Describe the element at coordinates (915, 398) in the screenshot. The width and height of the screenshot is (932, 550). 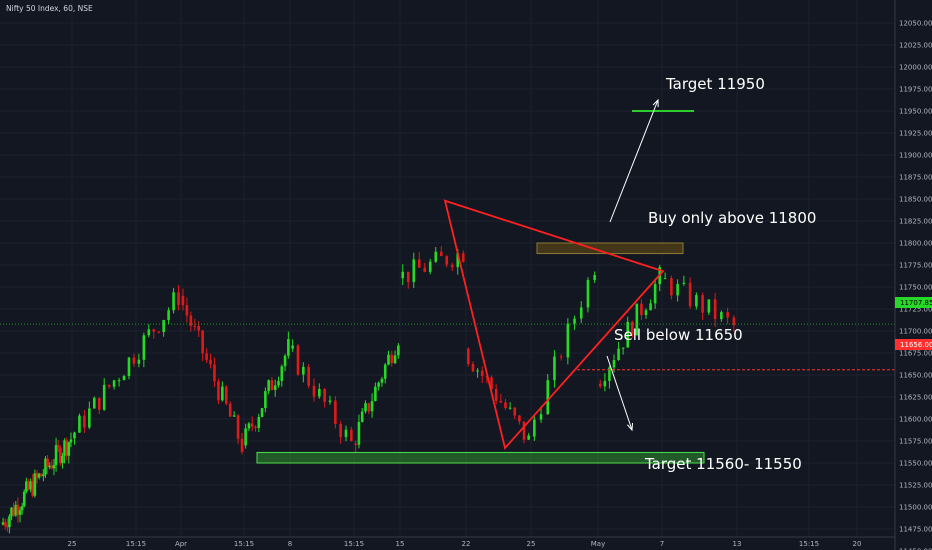
I see `y-tick-label: 11625.00` at that location.